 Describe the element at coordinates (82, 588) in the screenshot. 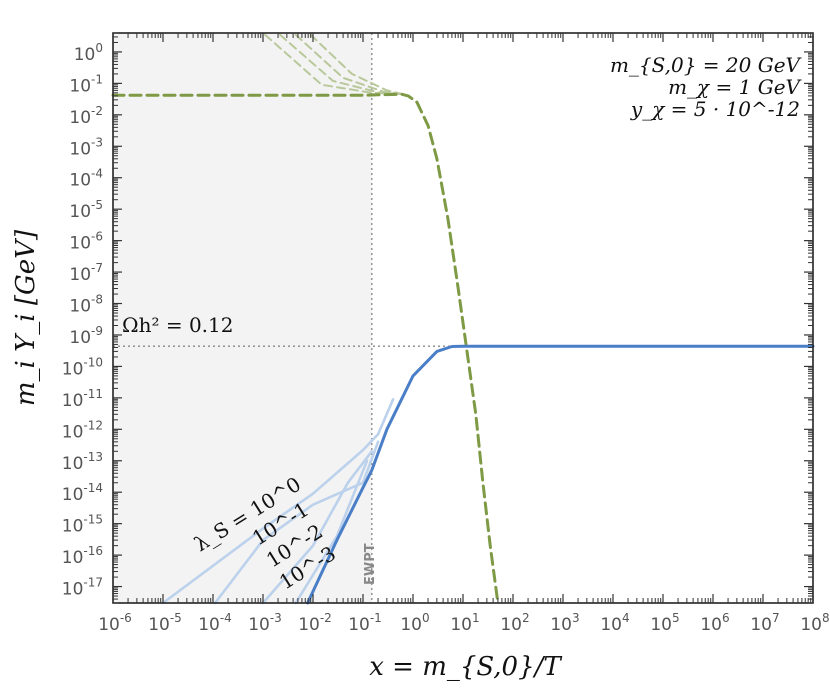

I see `y-tick-label: 10⁻¹⁷` at that location.